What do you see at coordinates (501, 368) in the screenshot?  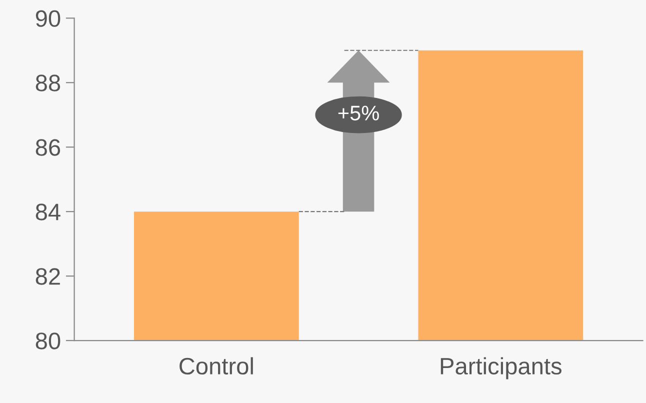 I see `x-tick-label: Participants` at bounding box center [501, 368].